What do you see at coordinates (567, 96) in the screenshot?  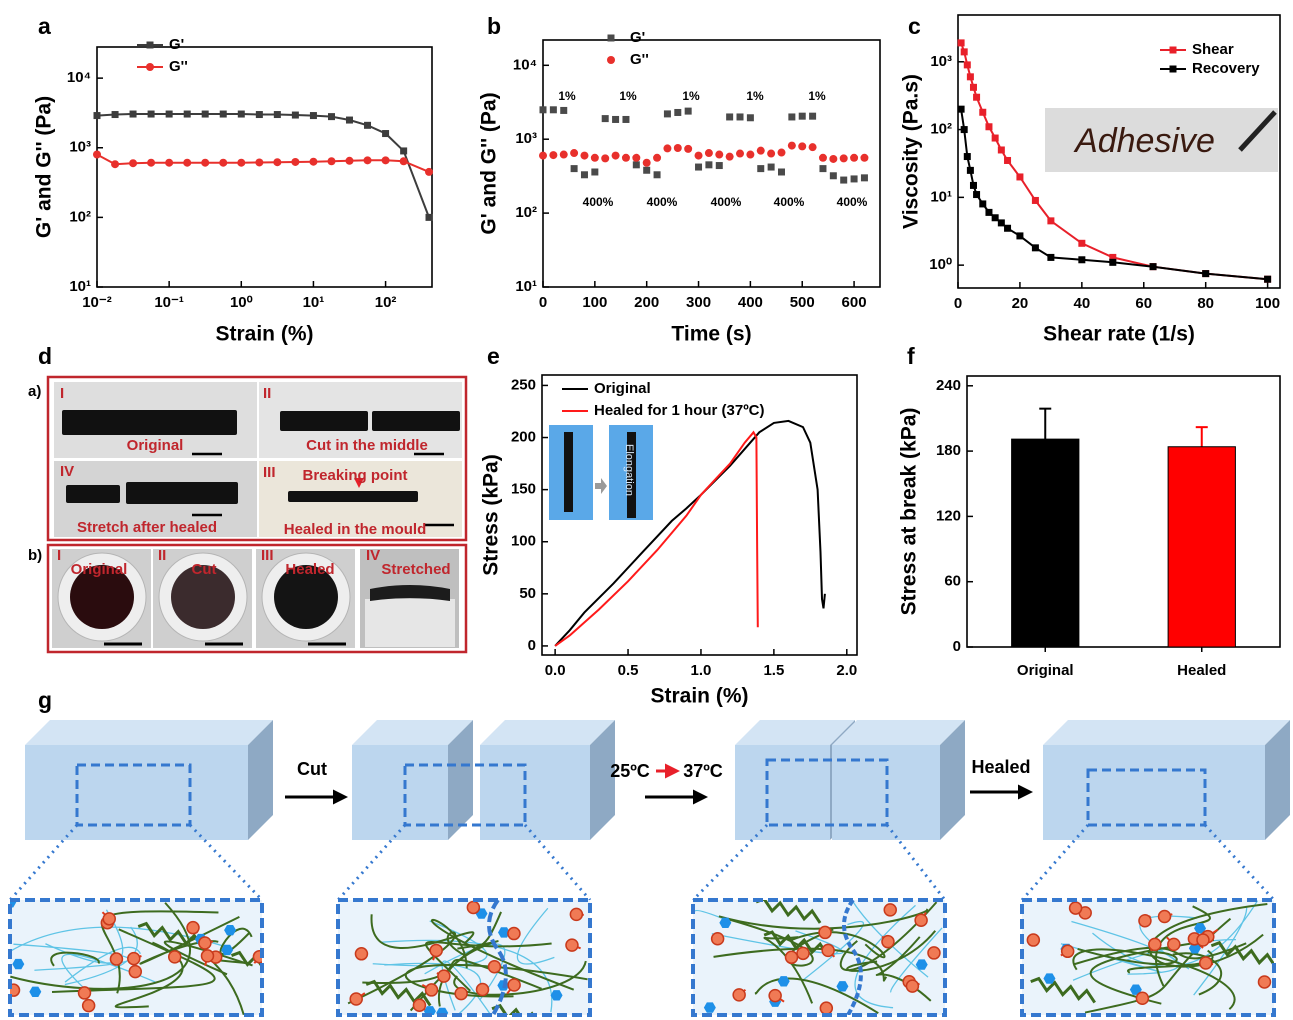 I see `annotation: 1%` at bounding box center [567, 96].